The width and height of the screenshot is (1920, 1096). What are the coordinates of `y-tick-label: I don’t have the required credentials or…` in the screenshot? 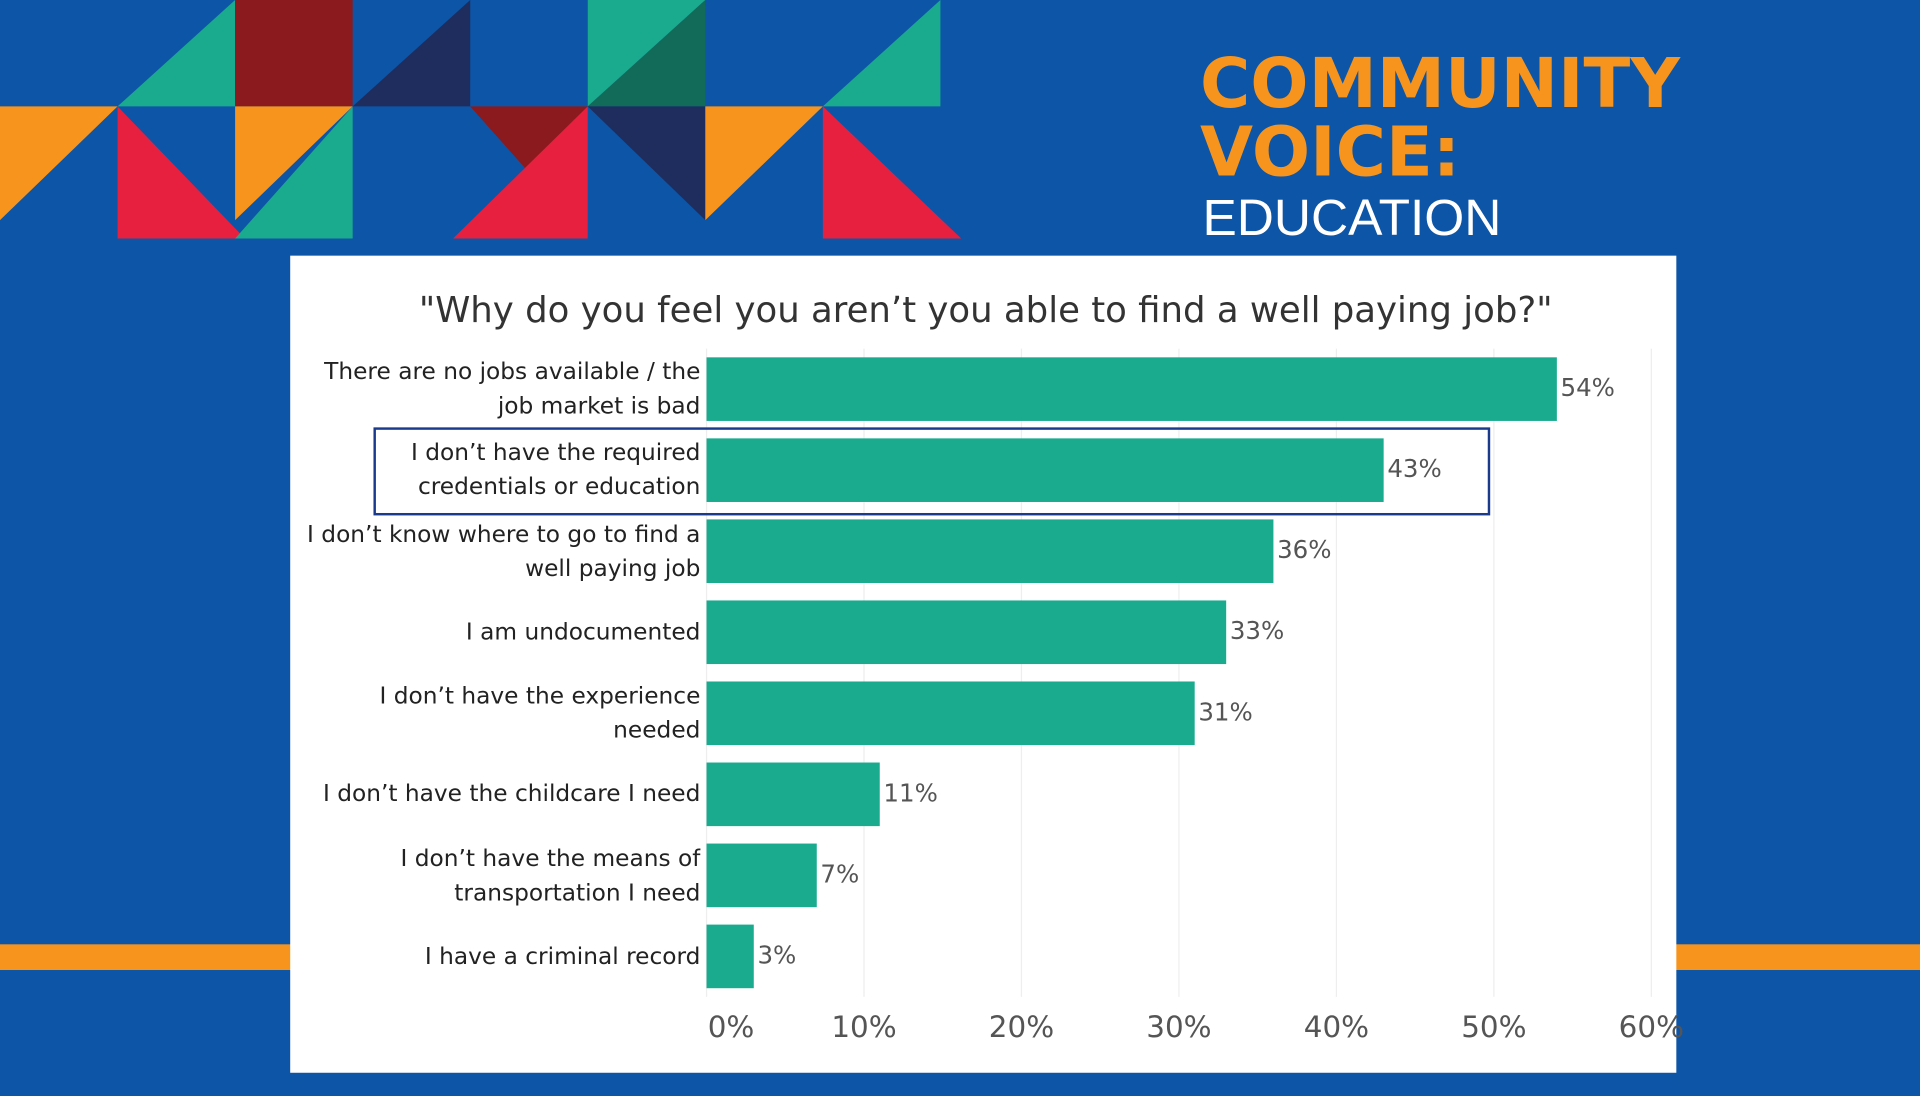 It's located at (555, 470).